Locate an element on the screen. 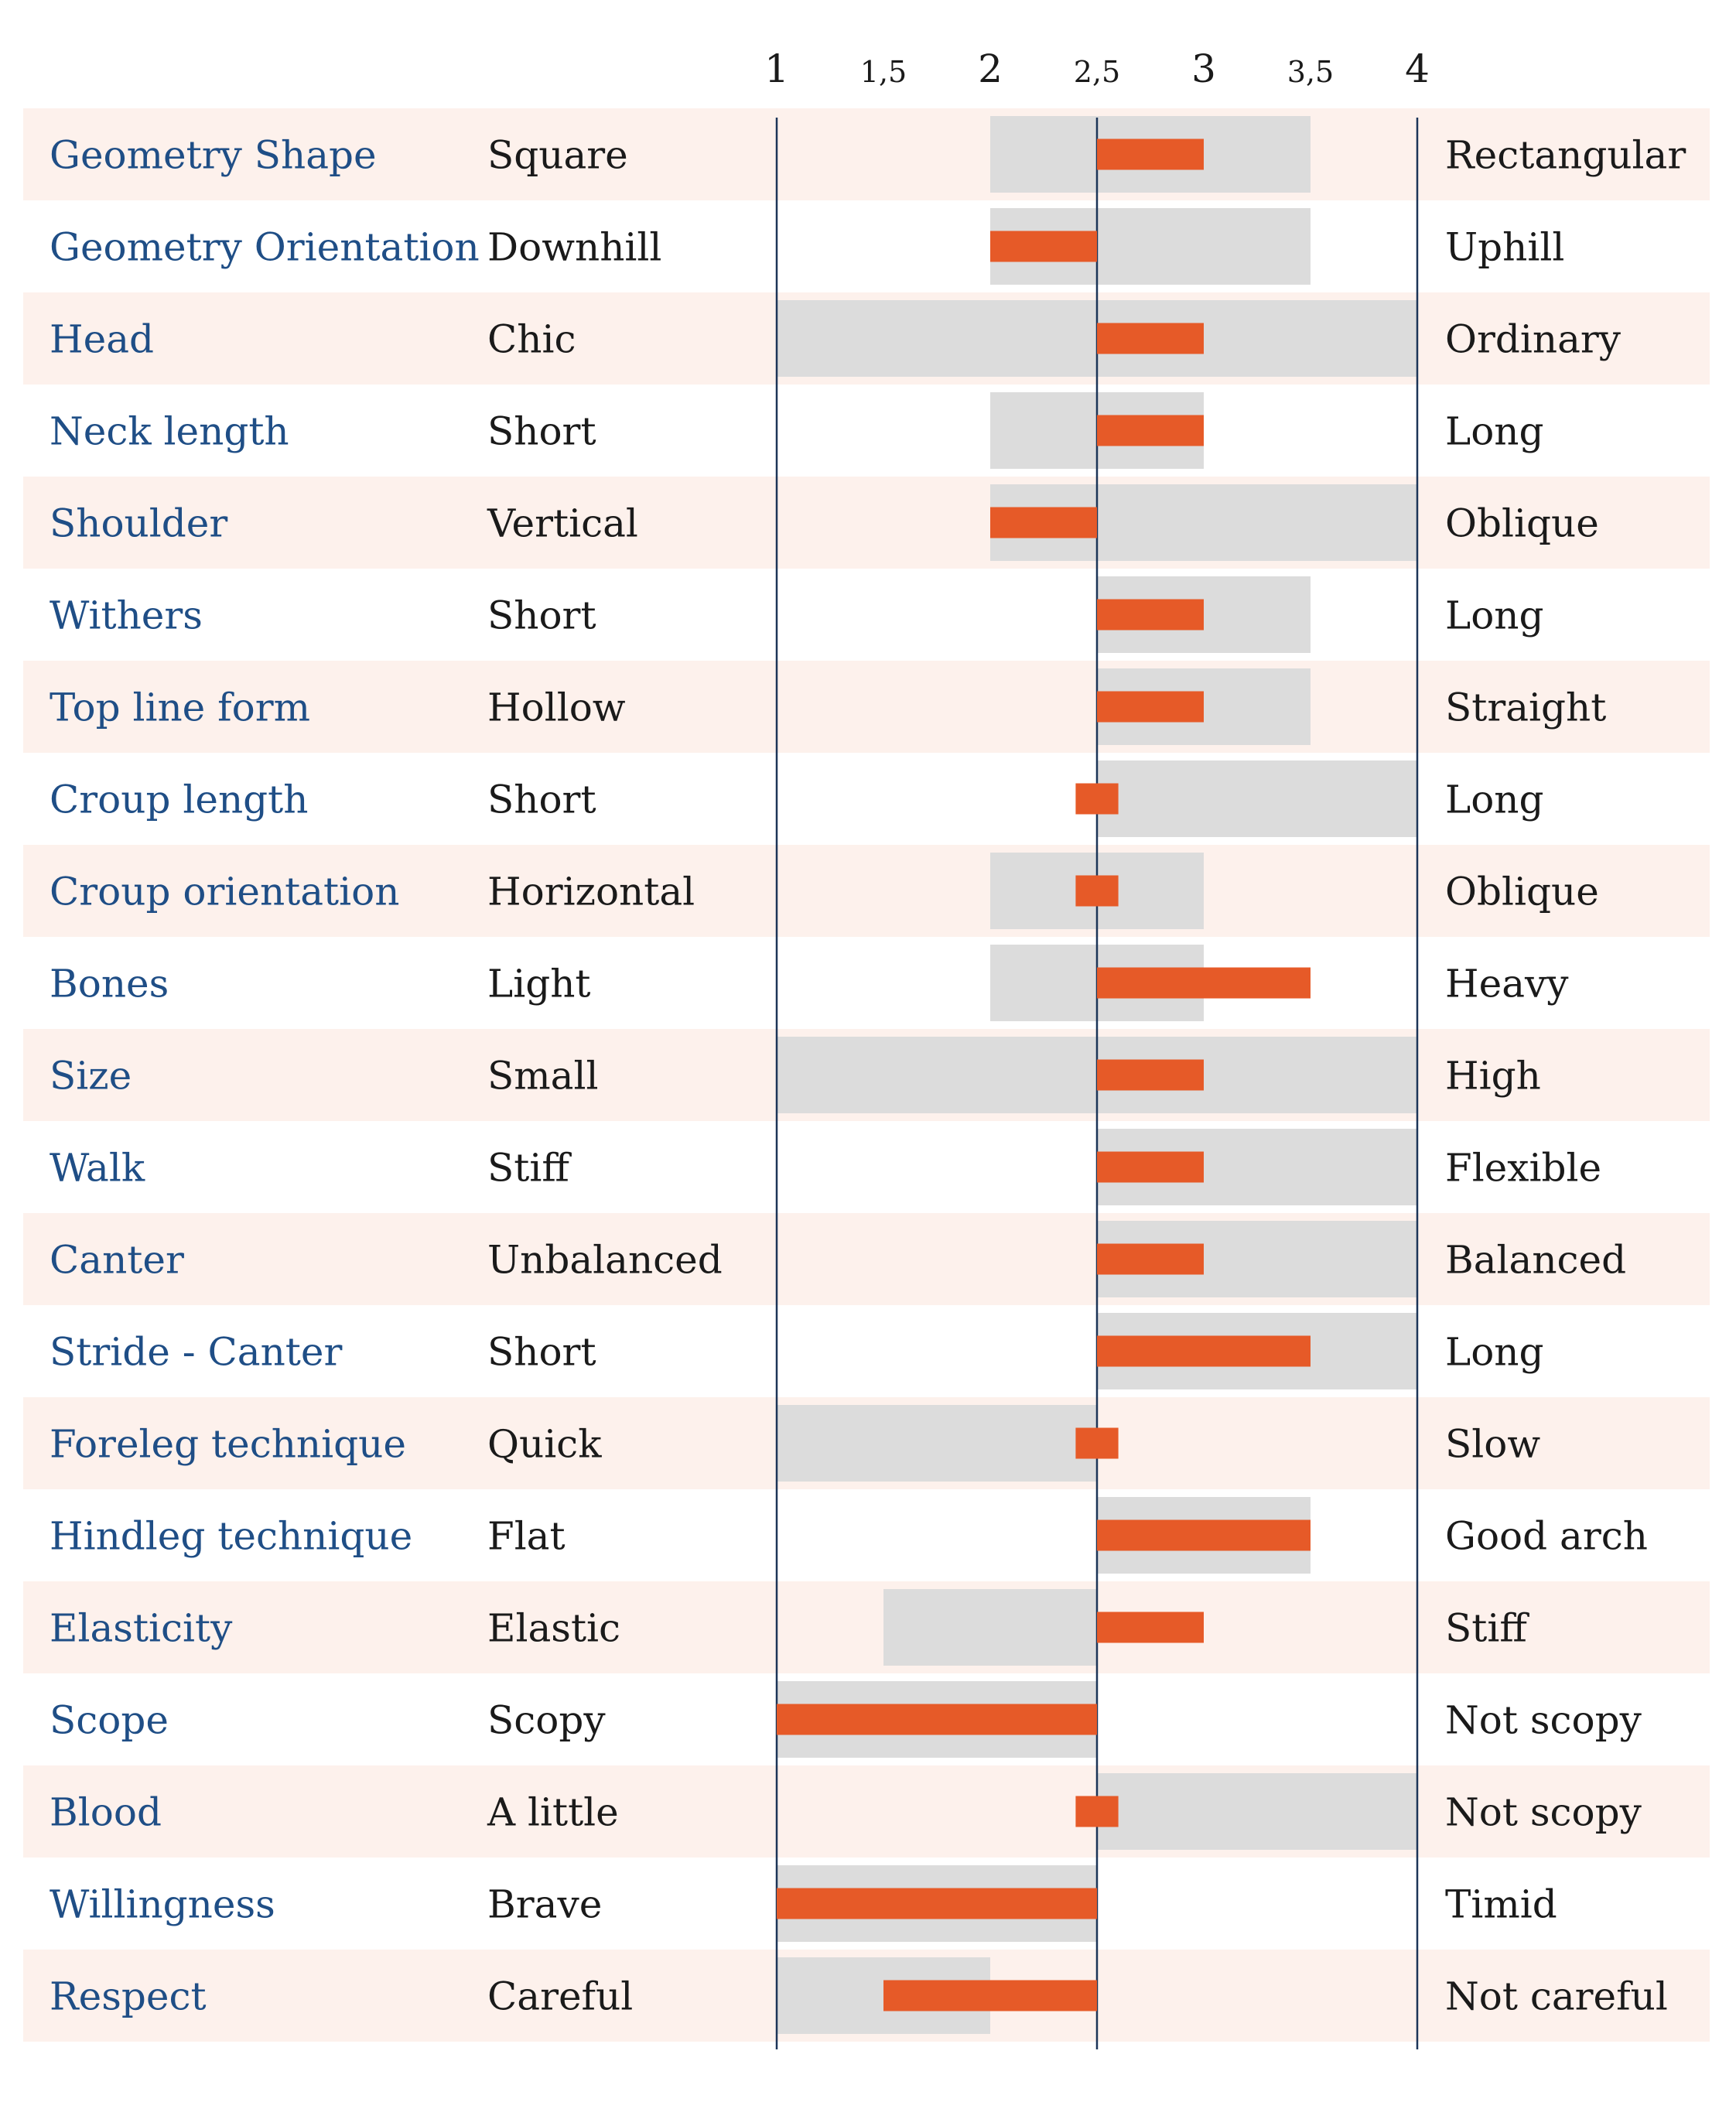 This screenshot has width=1736, height=2102. value-bar-elasticity is located at coordinates (1150, 1627).